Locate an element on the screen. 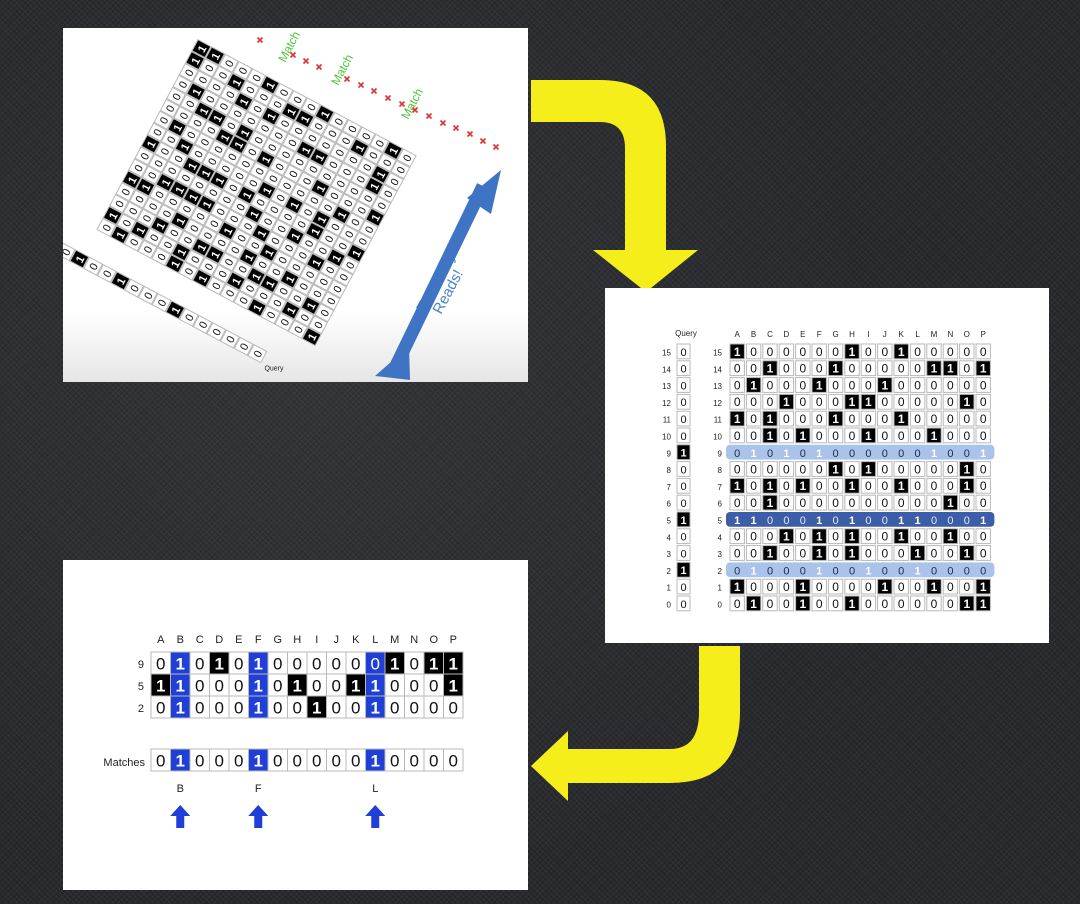 This screenshot has width=1080, height=904. query-bit: 0 is located at coordinates (683, 385).